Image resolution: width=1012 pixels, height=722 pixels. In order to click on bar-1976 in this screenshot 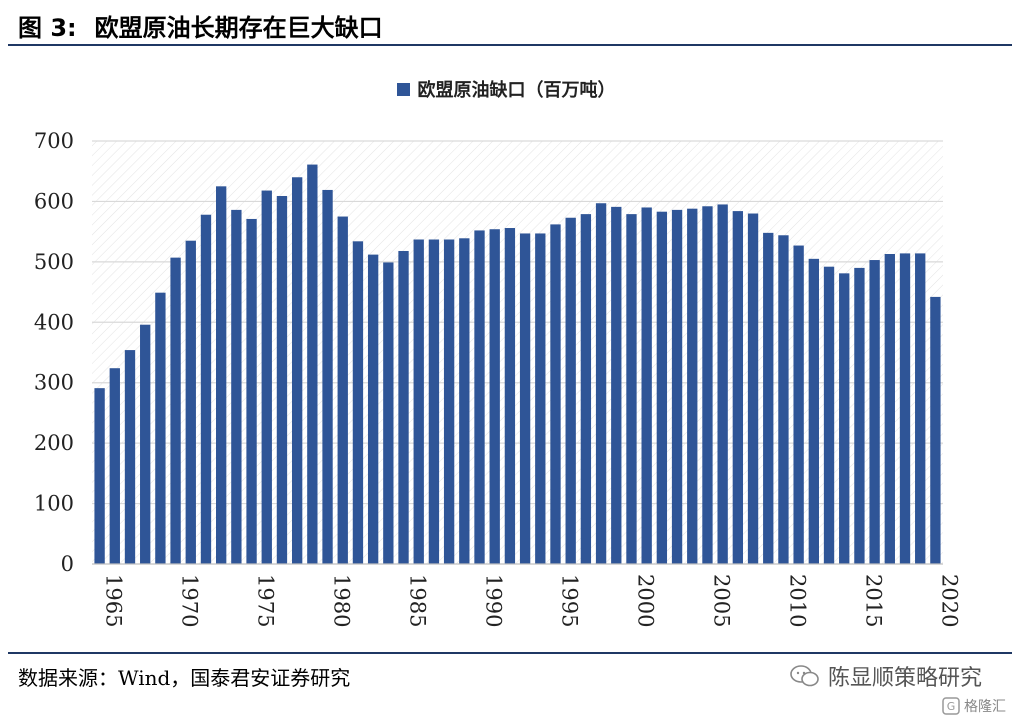, I will do `click(266, 377)`.